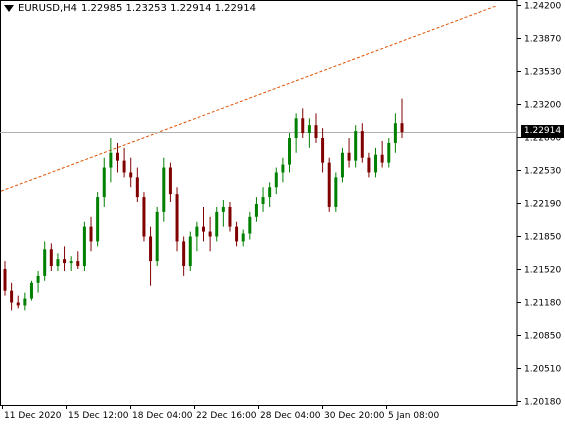 The width and height of the screenshot is (565, 425). What do you see at coordinates (542, 139) in the screenshot?
I see `y-tick-label: 1.22860` at bounding box center [542, 139].